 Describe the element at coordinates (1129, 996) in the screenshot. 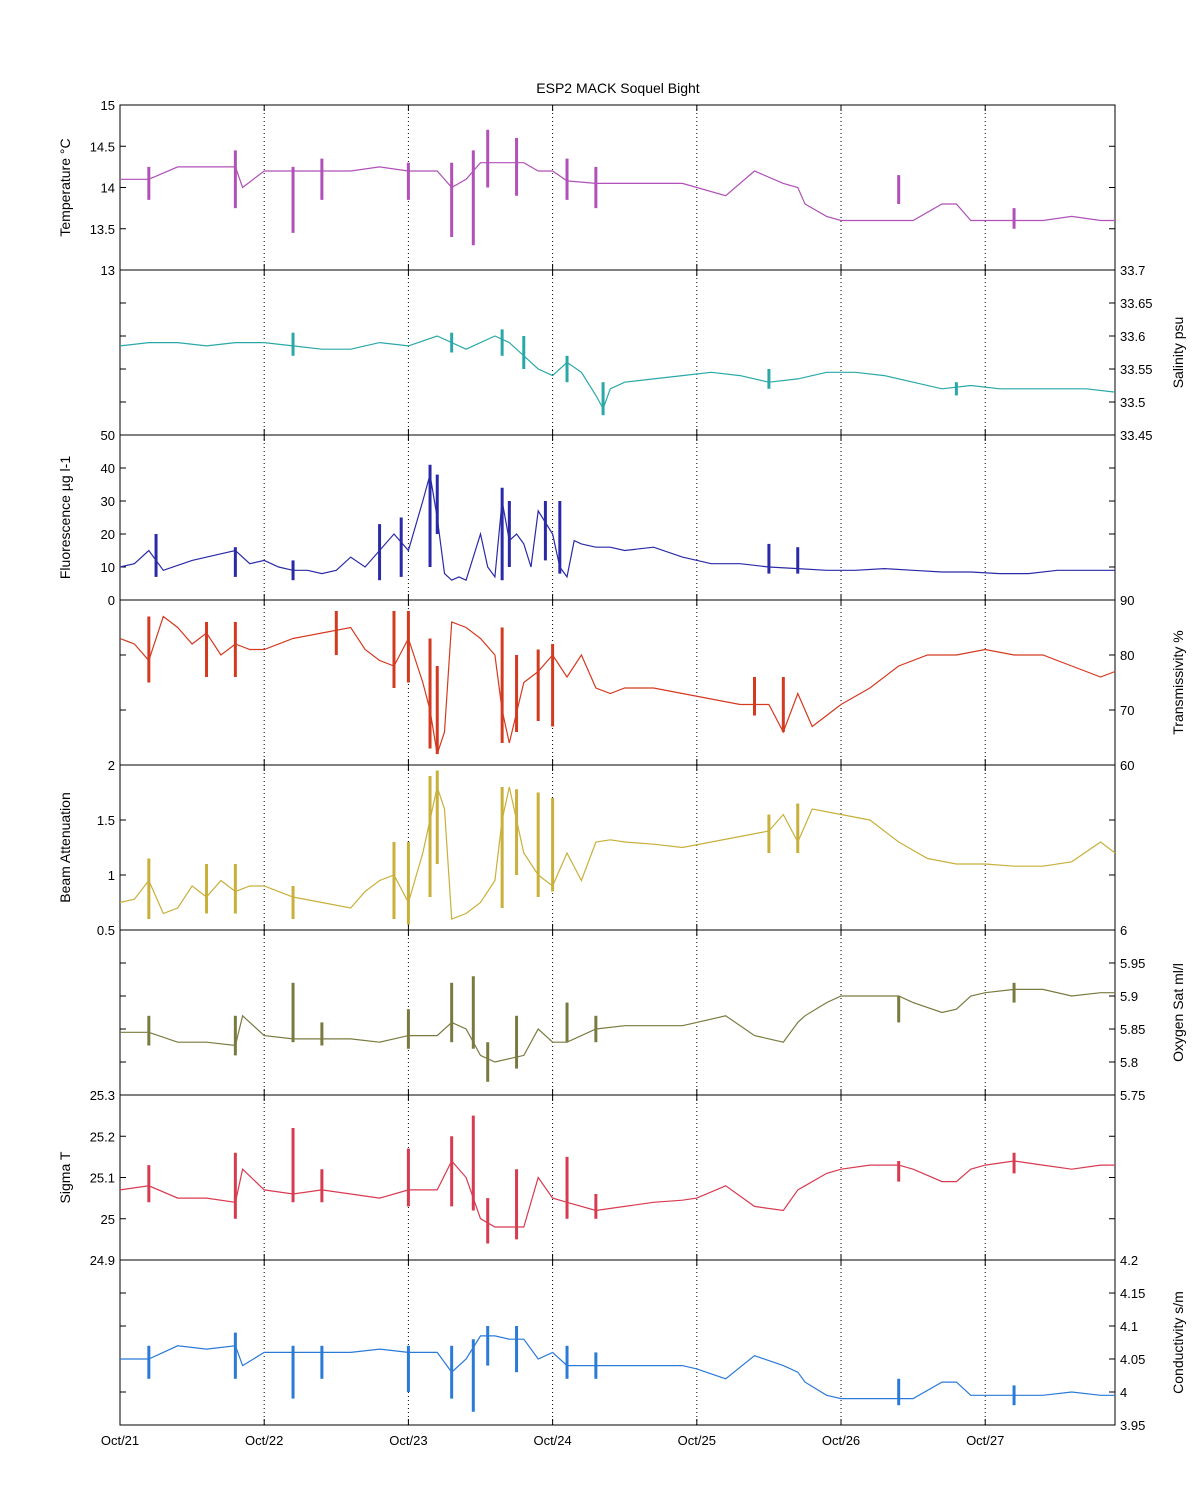

I see `y-tick-label: 5.9` at that location.